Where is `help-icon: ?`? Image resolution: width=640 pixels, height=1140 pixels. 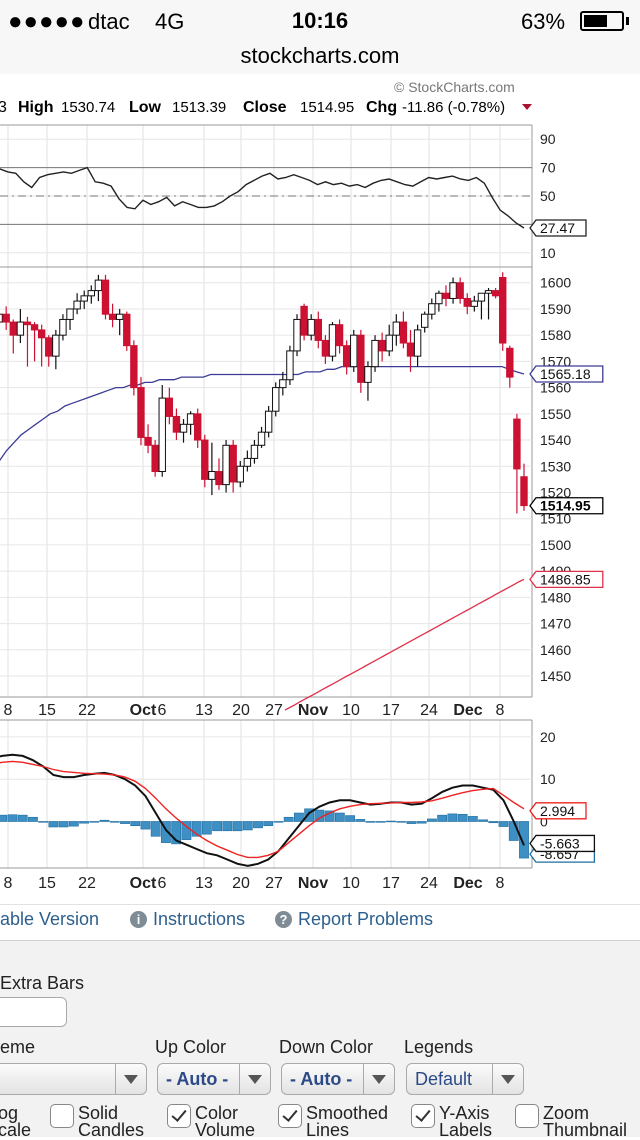
help-icon: ? is located at coordinates (283, 919).